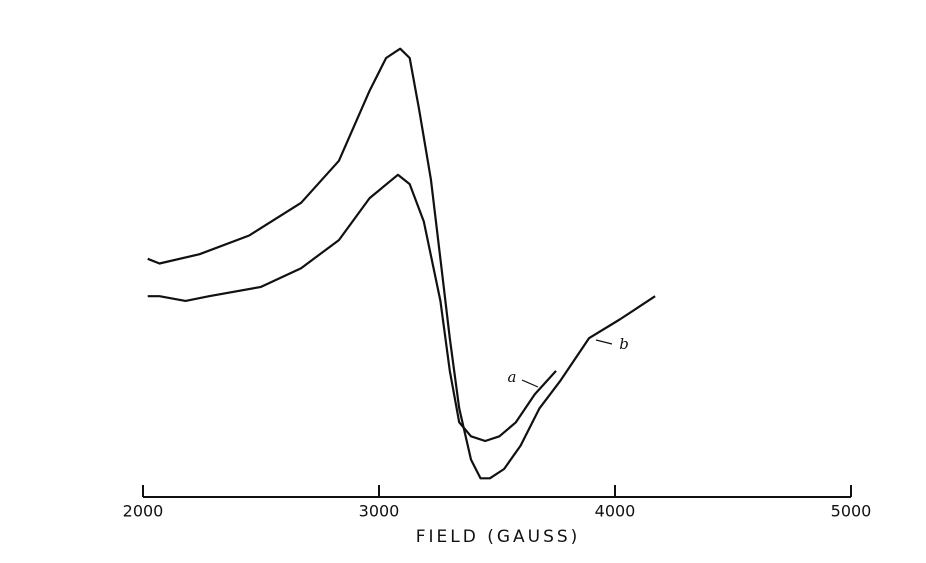  I want to click on x-tick-label: 2000, so click(143, 511).